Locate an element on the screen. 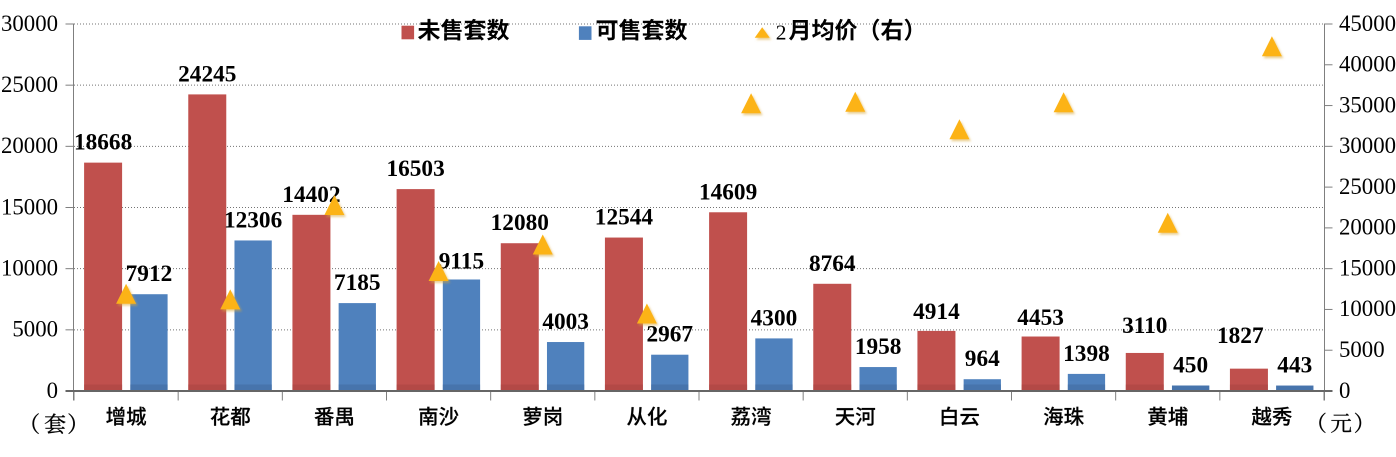 Image resolution: width=1396 pixels, height=457 pixels. svg-text: 4453 is located at coordinates (1040, 318).